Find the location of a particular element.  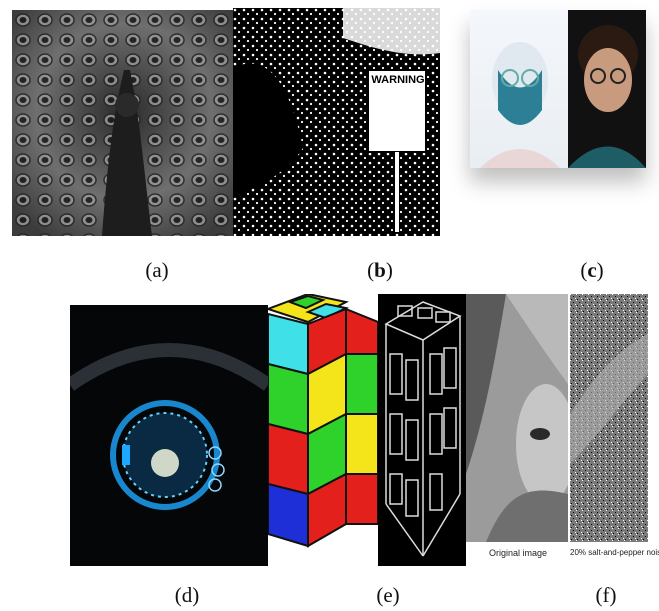

panel-d-dashboard-image is located at coordinates (169, 435).